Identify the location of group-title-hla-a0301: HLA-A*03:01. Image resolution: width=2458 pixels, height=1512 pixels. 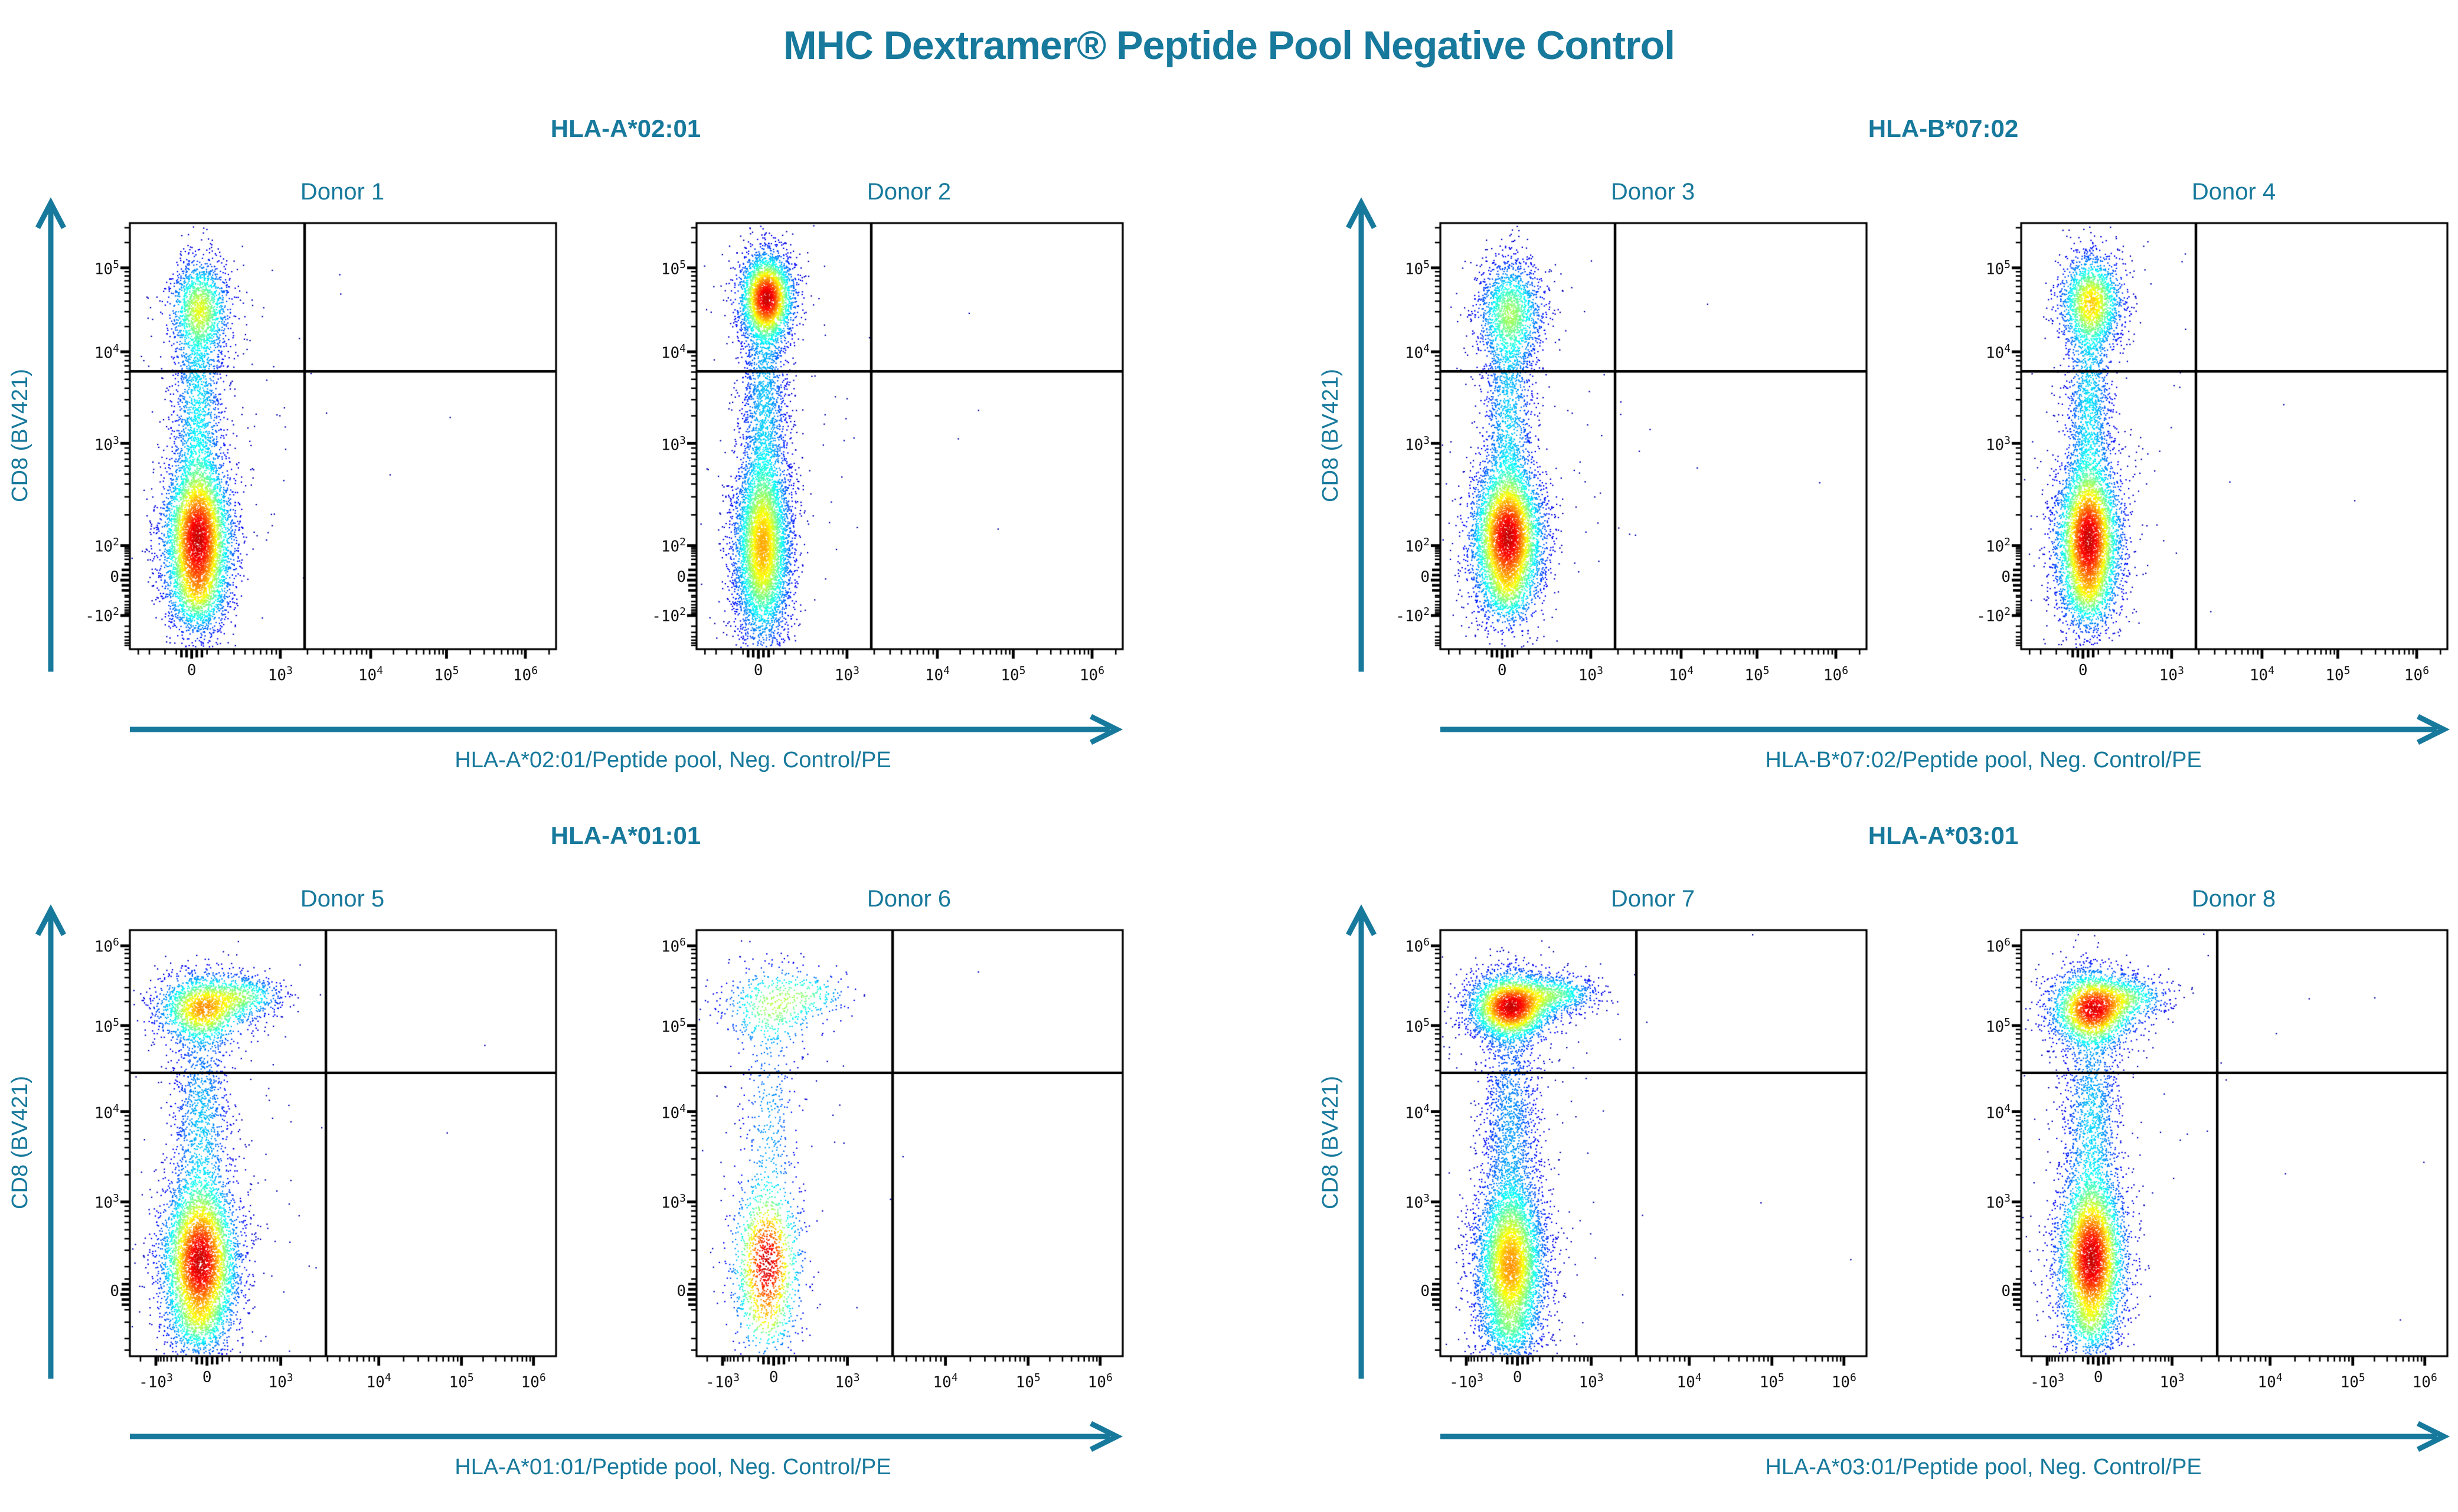
(1943, 836).